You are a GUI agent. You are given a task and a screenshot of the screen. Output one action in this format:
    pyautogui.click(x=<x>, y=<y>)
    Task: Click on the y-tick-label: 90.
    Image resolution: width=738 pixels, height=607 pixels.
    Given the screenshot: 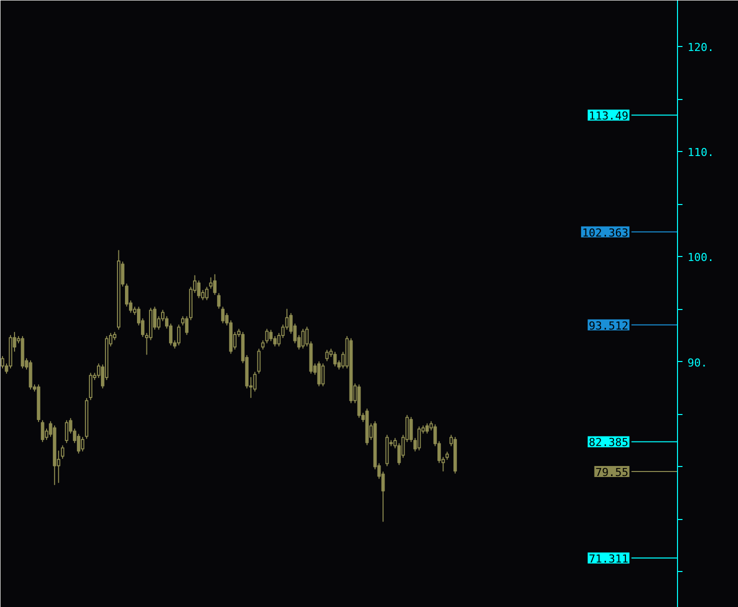 What is the action you would take?
    pyautogui.click(x=698, y=363)
    